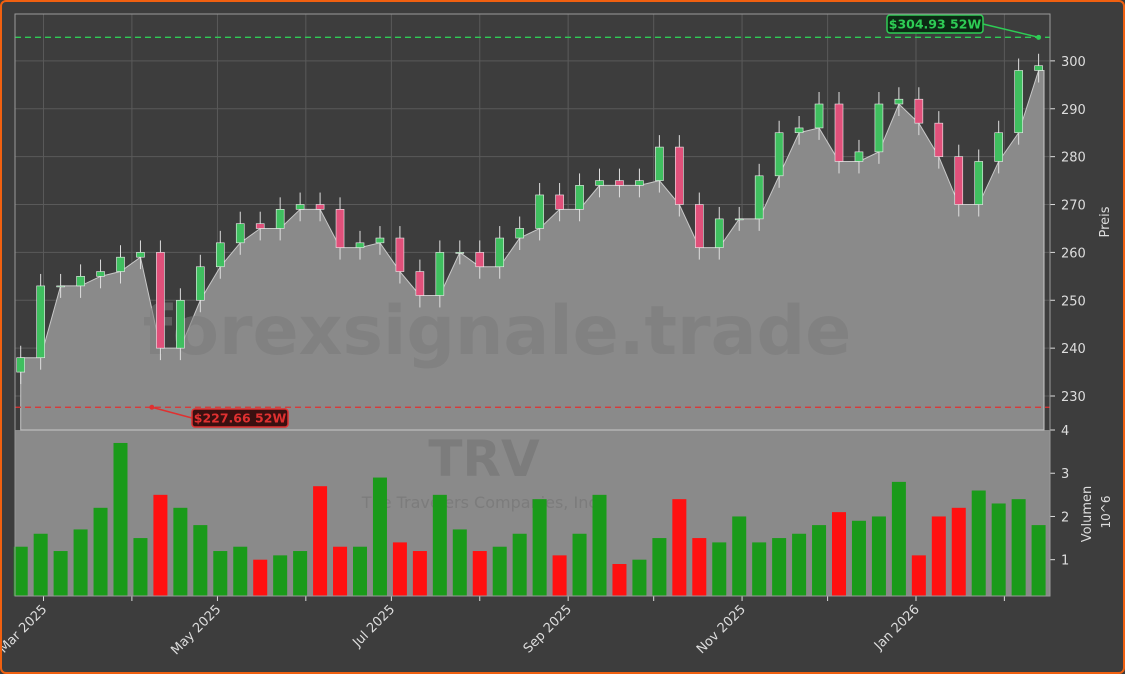  Describe the element at coordinates (152, 407) in the screenshot. I see `annotation-arrowhead` at that location.